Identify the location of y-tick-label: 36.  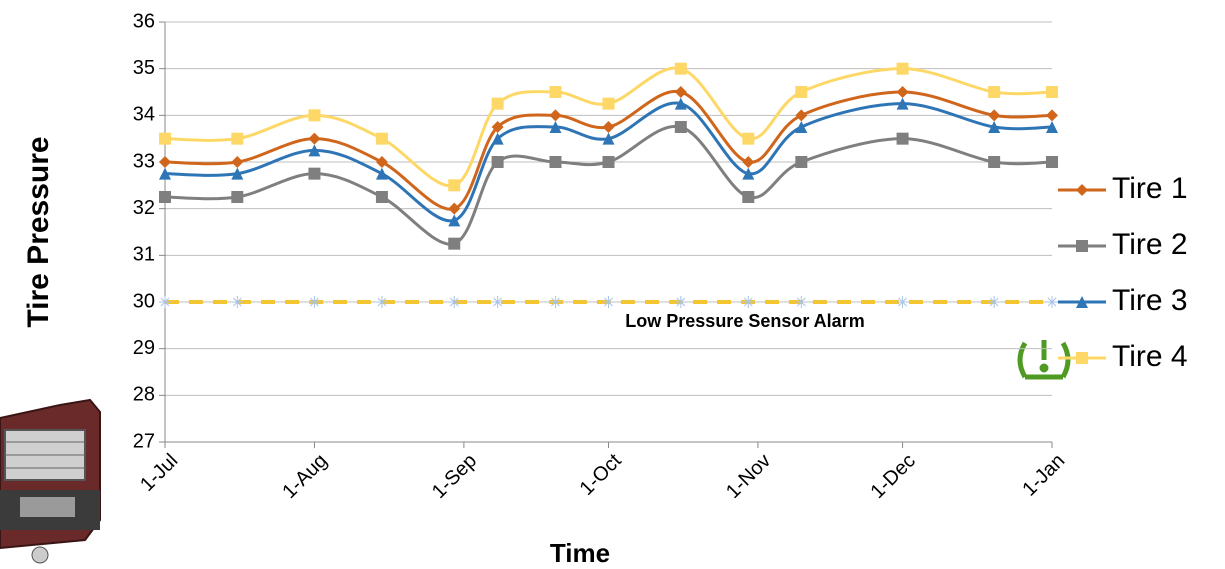
(144, 21).